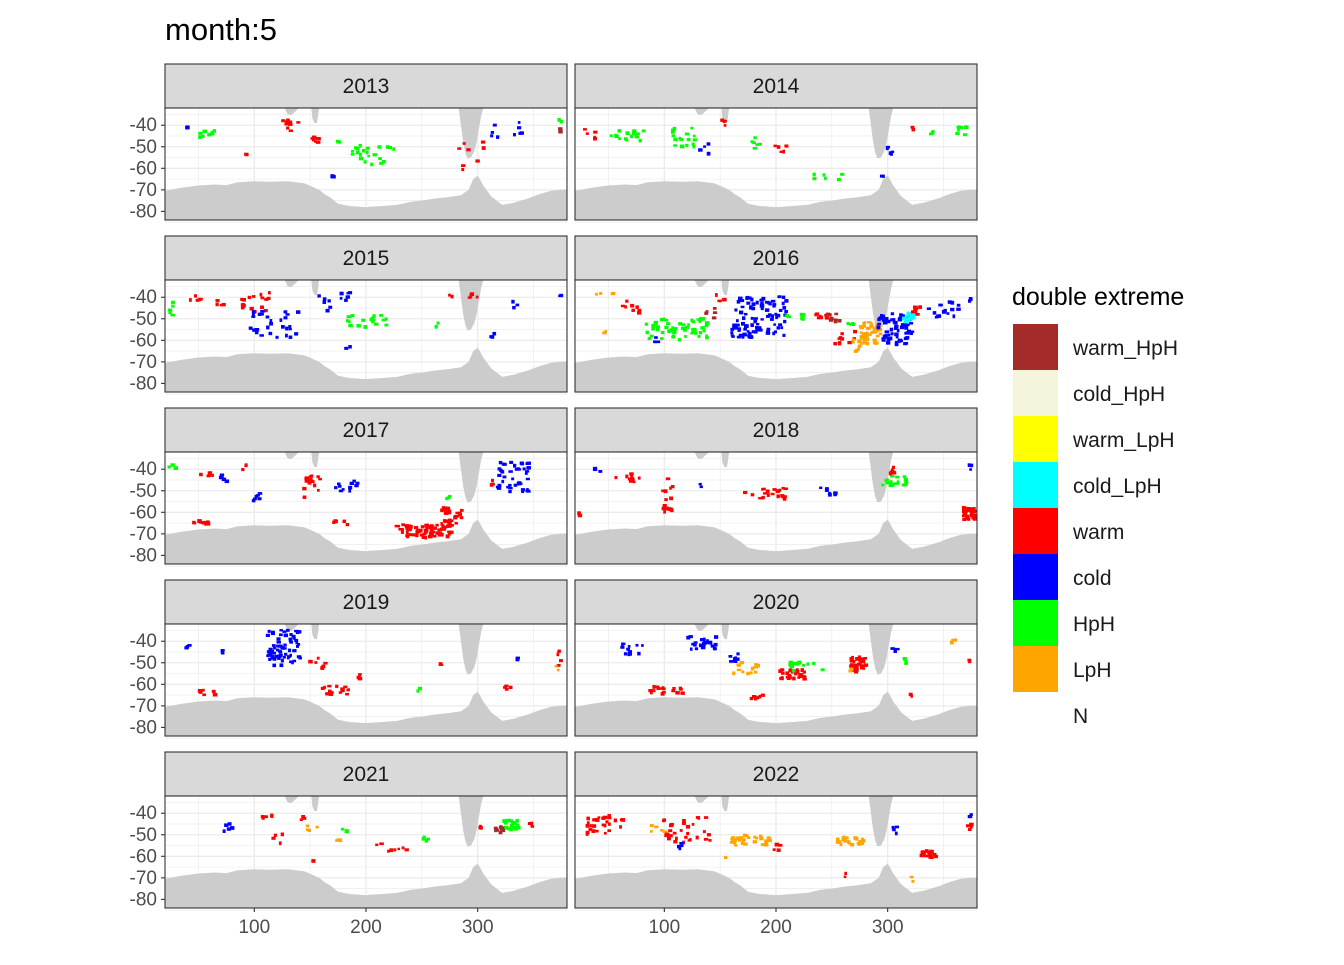  What do you see at coordinates (143, 878) in the screenshot?
I see `y-tick-label: -70` at bounding box center [143, 878].